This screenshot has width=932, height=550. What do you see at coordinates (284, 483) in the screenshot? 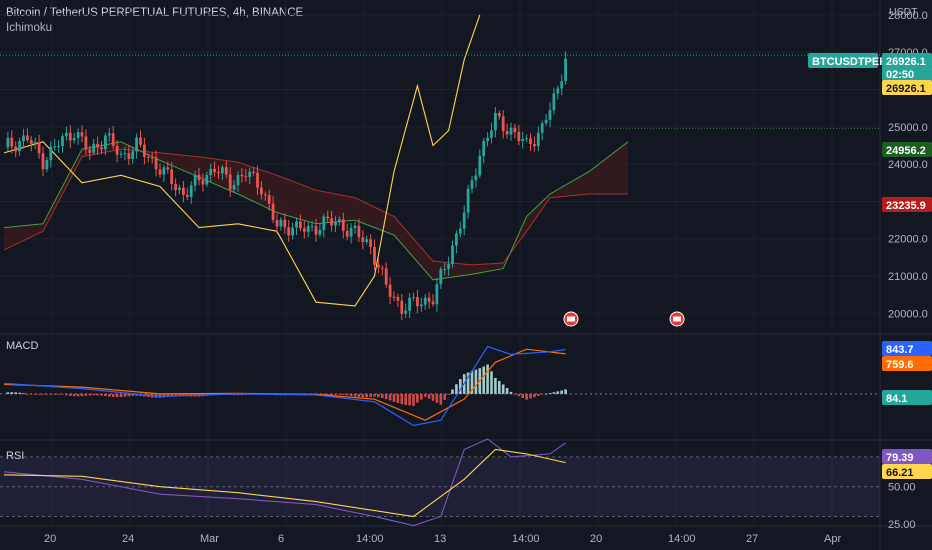
I see `rsi-ma-line` at bounding box center [284, 483].